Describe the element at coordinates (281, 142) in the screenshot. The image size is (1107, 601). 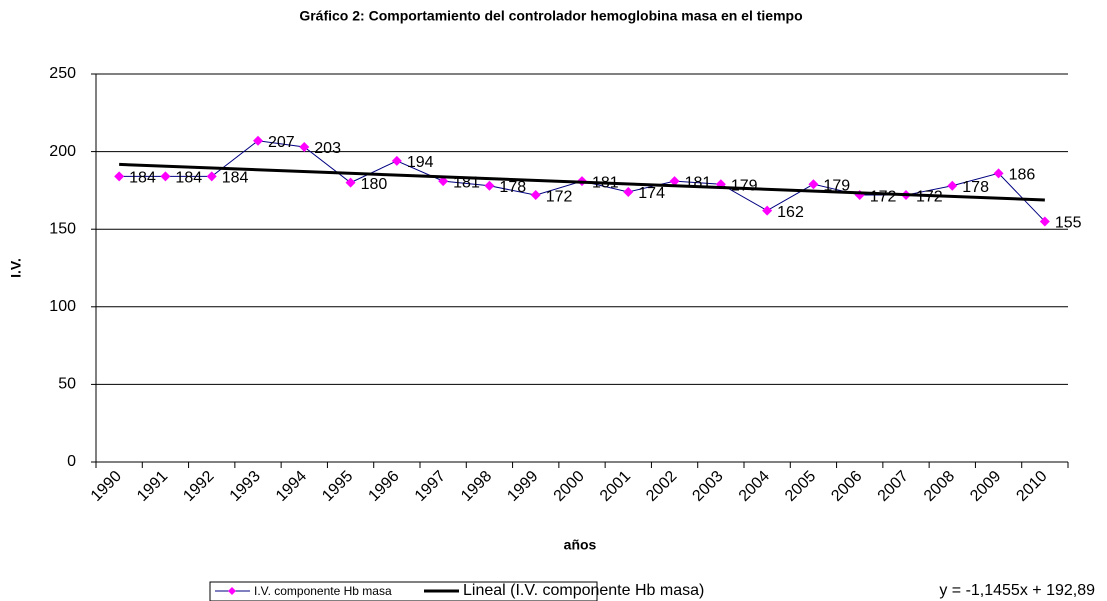
I see `data-label: 207` at that location.